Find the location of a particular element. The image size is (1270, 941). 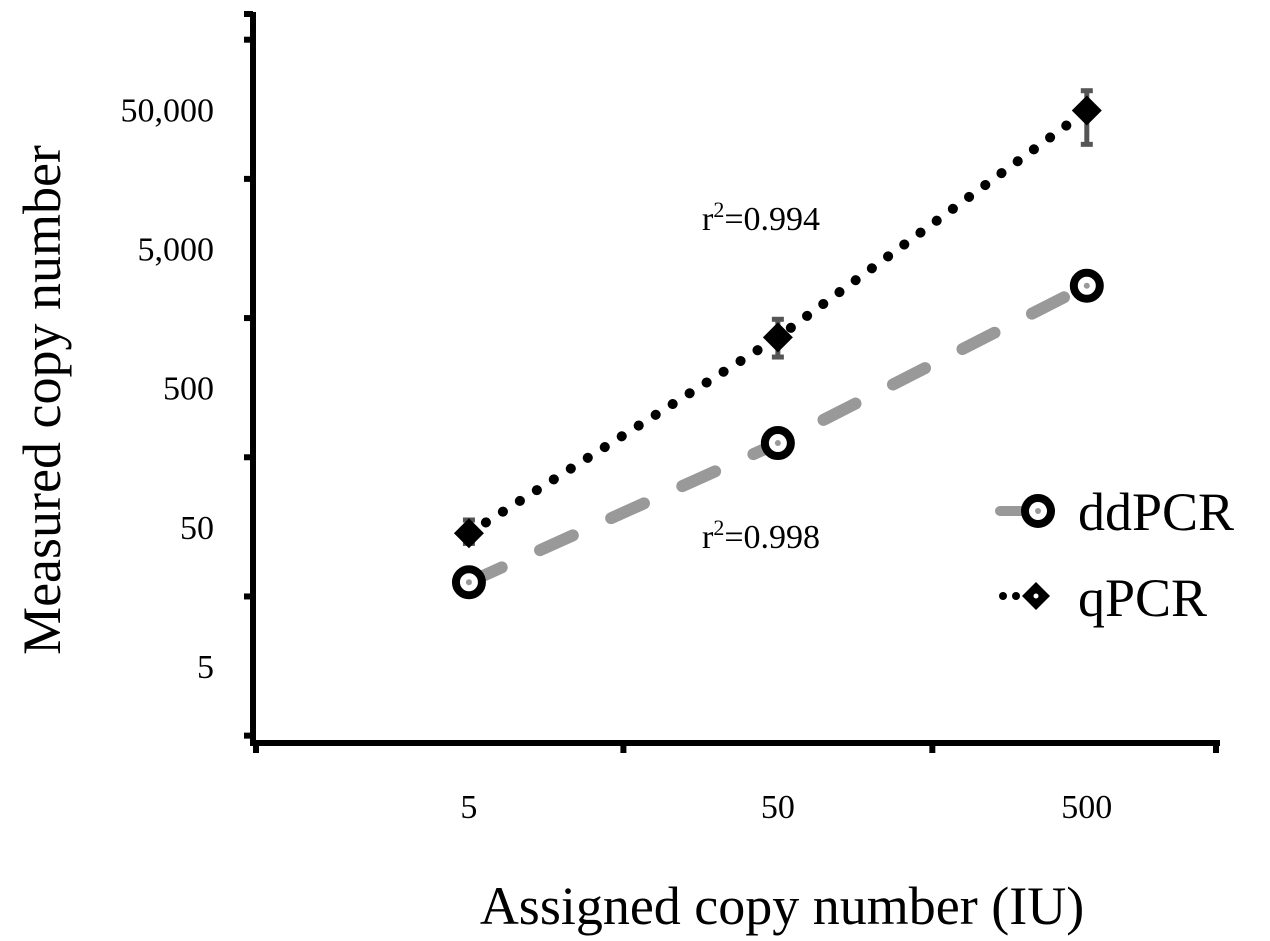

y-tick-label-2: 500 is located at coordinates (188, 389).